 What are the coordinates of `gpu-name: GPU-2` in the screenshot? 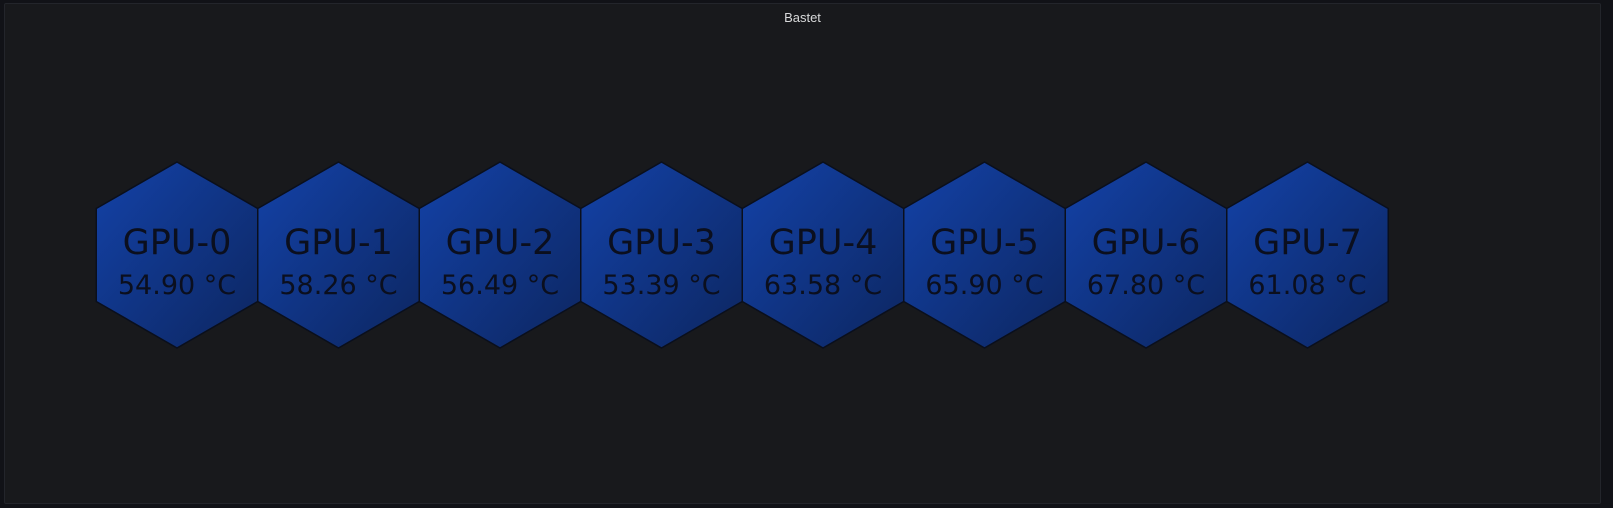 It's located at (500, 243).